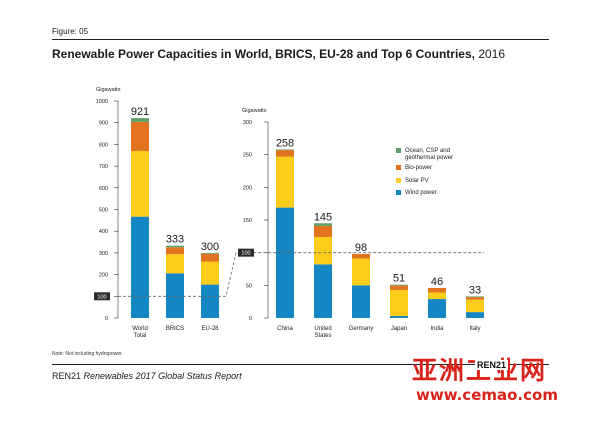  Describe the element at coordinates (140, 329) in the screenshot. I see `left-category-label-0-0: World` at that location.